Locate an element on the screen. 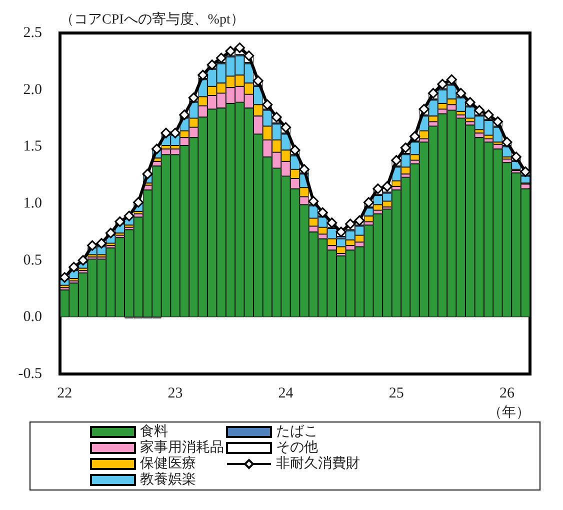  y-tick-label: 2.0 is located at coordinates (32, 90).